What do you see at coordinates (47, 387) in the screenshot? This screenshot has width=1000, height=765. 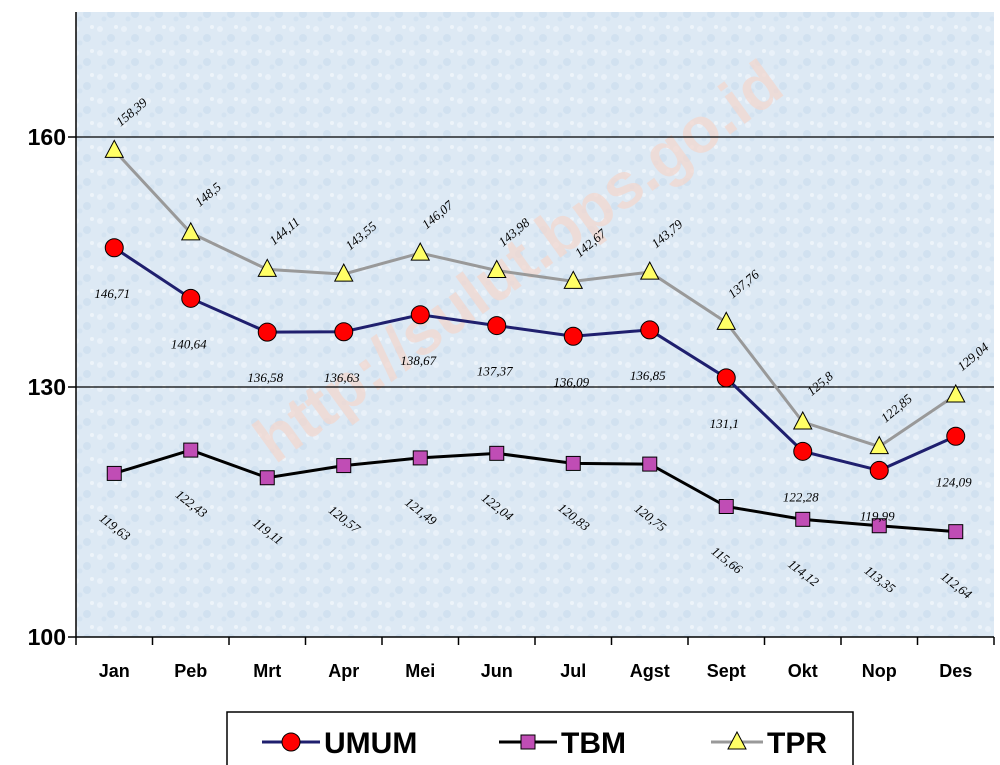 I see `y-tick-label: 130` at bounding box center [47, 387].